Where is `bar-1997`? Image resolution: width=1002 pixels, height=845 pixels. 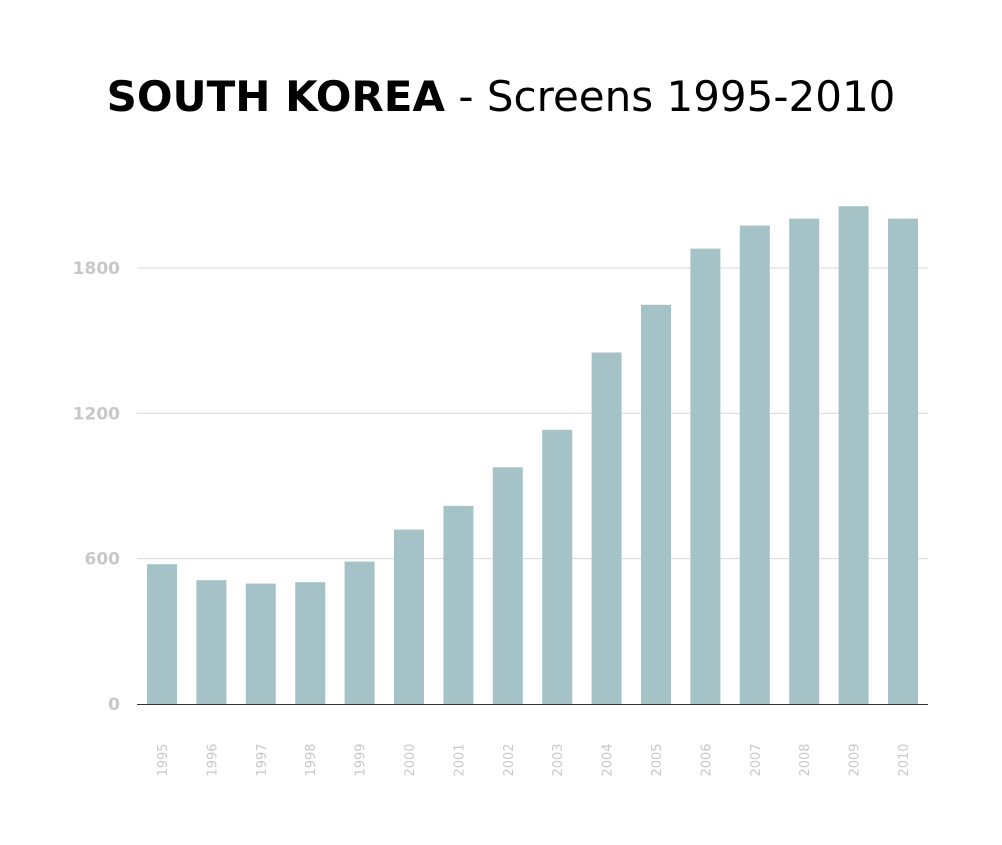 bar-1997 is located at coordinates (260, 643).